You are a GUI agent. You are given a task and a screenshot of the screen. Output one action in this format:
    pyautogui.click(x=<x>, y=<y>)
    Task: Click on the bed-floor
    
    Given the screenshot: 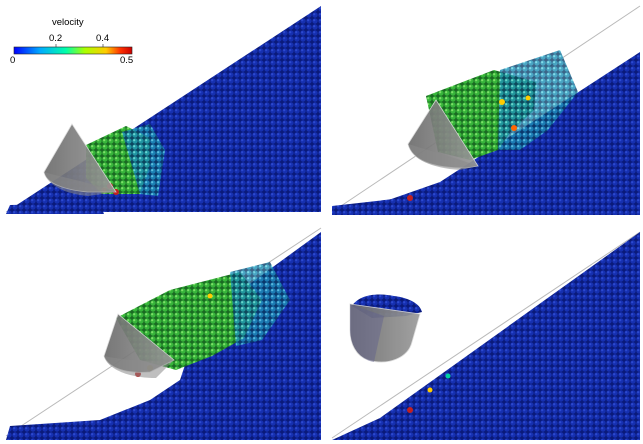 What is the action you would take?
    pyautogui.click(x=55, y=208)
    